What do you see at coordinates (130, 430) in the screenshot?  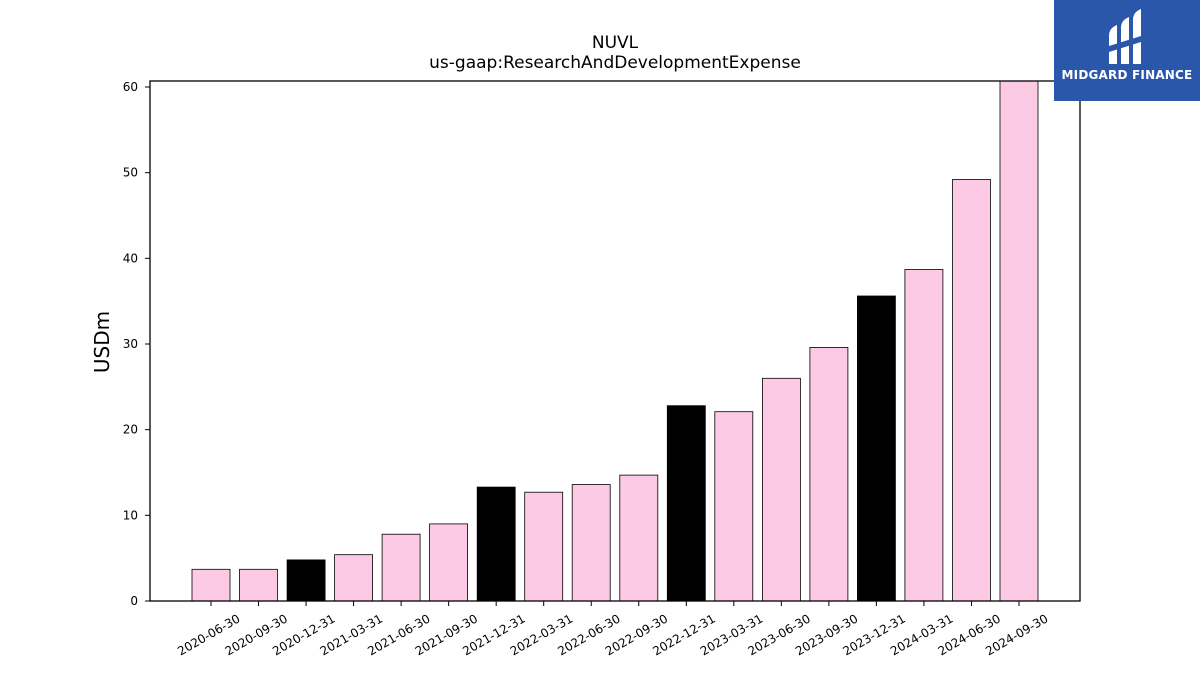 I see `y-tick-label: 20` at bounding box center [130, 430].